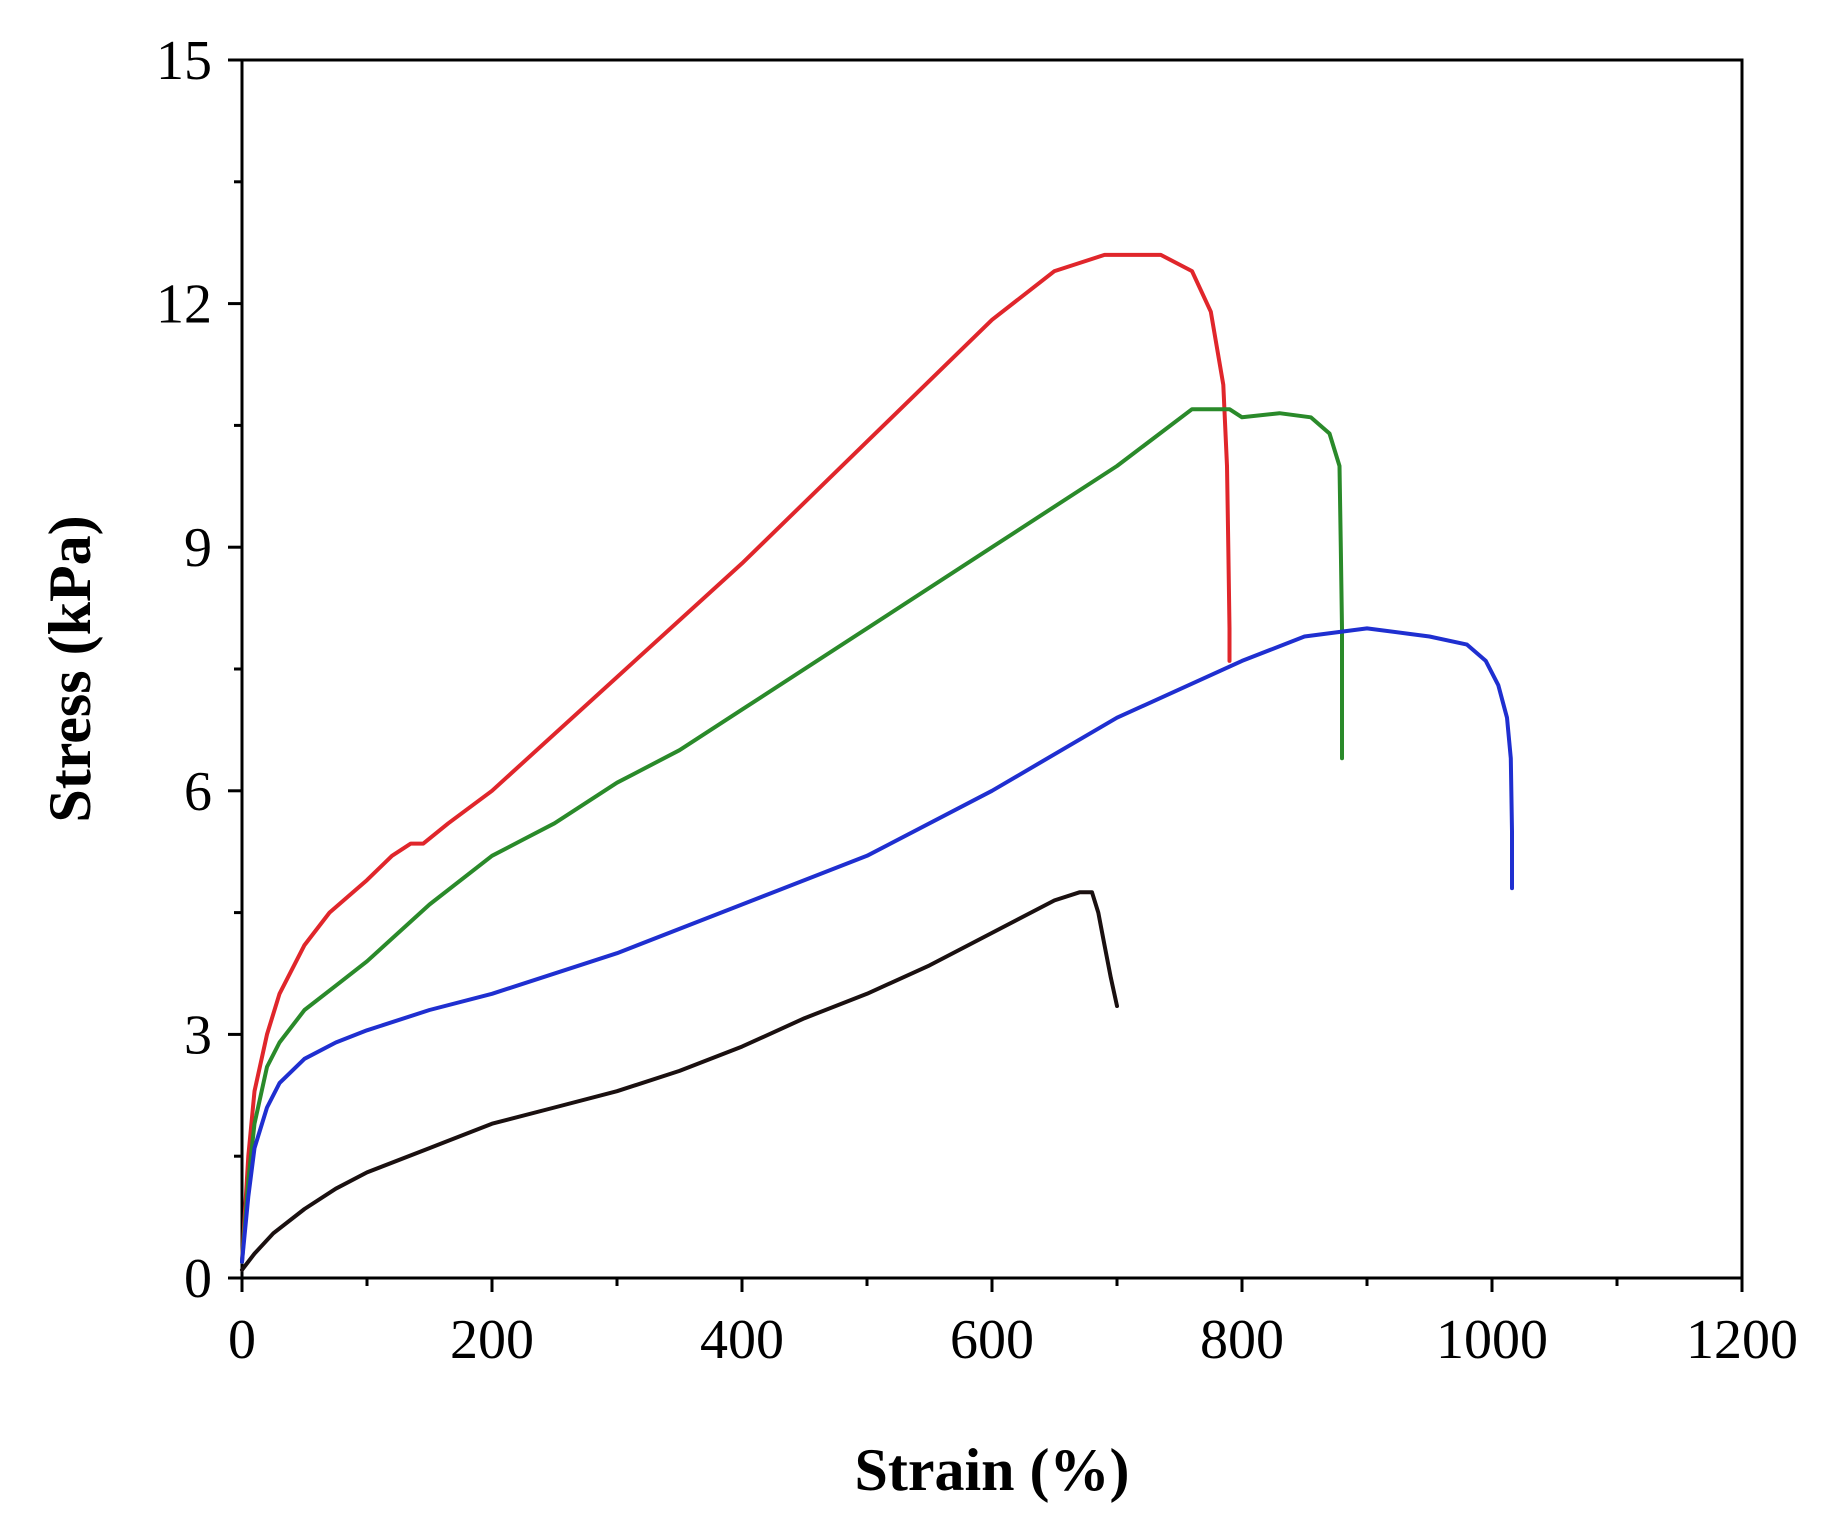 The image size is (1821, 1524). Describe the element at coordinates (184, 305) in the screenshot. I see `y-tick-label: 12` at that location.